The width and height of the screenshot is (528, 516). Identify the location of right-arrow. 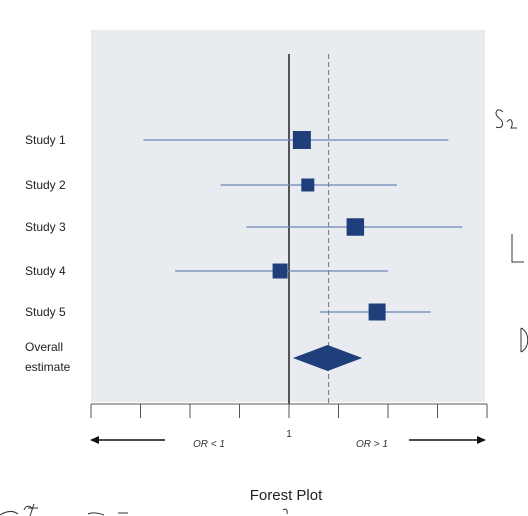
(447, 440).